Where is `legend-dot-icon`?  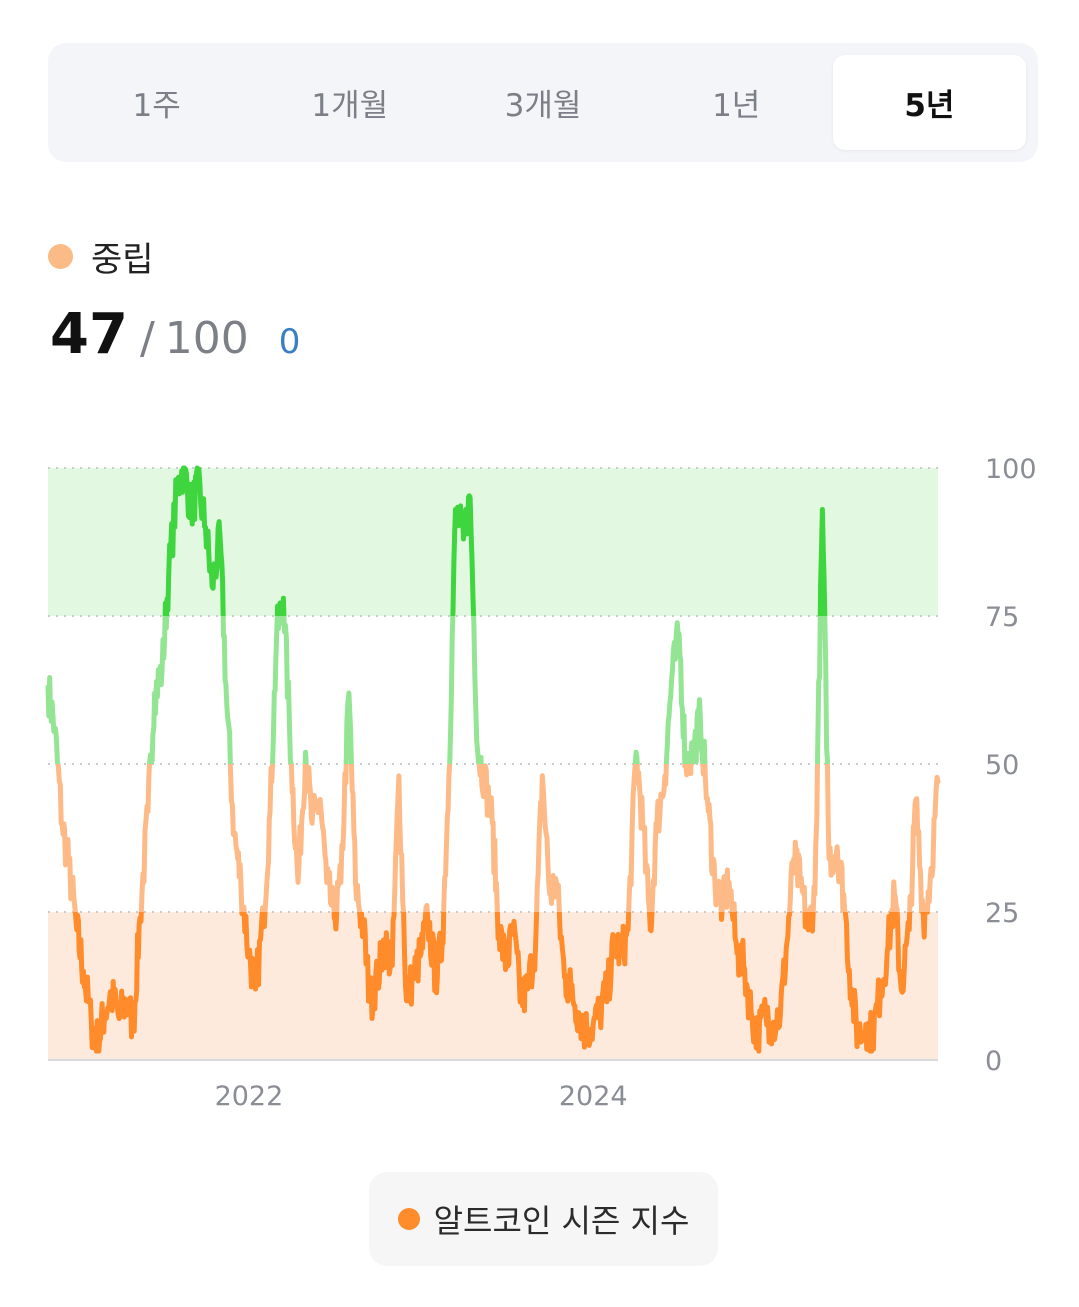 legend-dot-icon is located at coordinates (408, 1219).